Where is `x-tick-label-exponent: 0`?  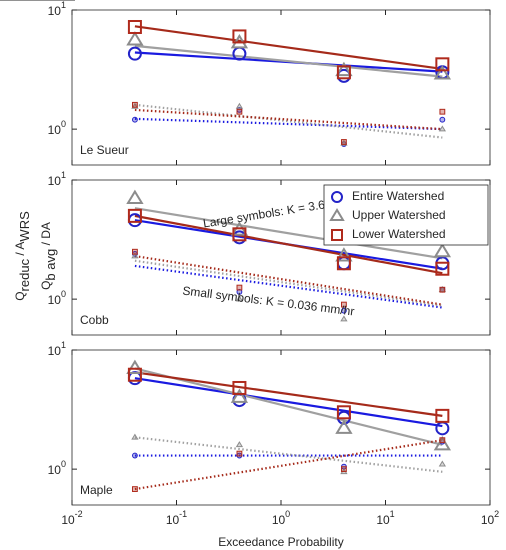
x-tick-label-exponent: 0 is located at coordinates (287, 514).